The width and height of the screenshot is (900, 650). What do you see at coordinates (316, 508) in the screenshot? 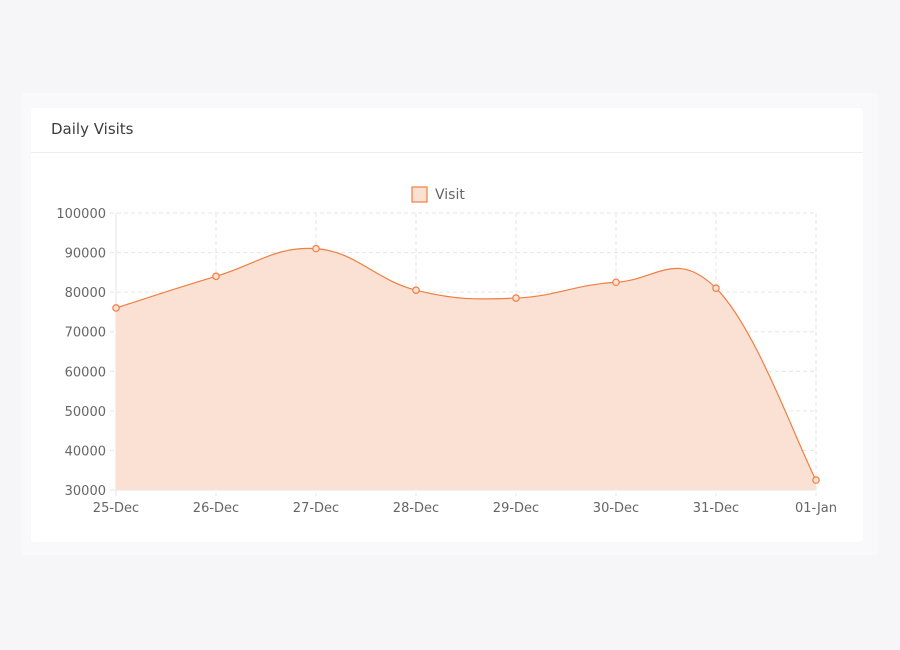
I see `x-tick-label: 27-Dec` at bounding box center [316, 508].